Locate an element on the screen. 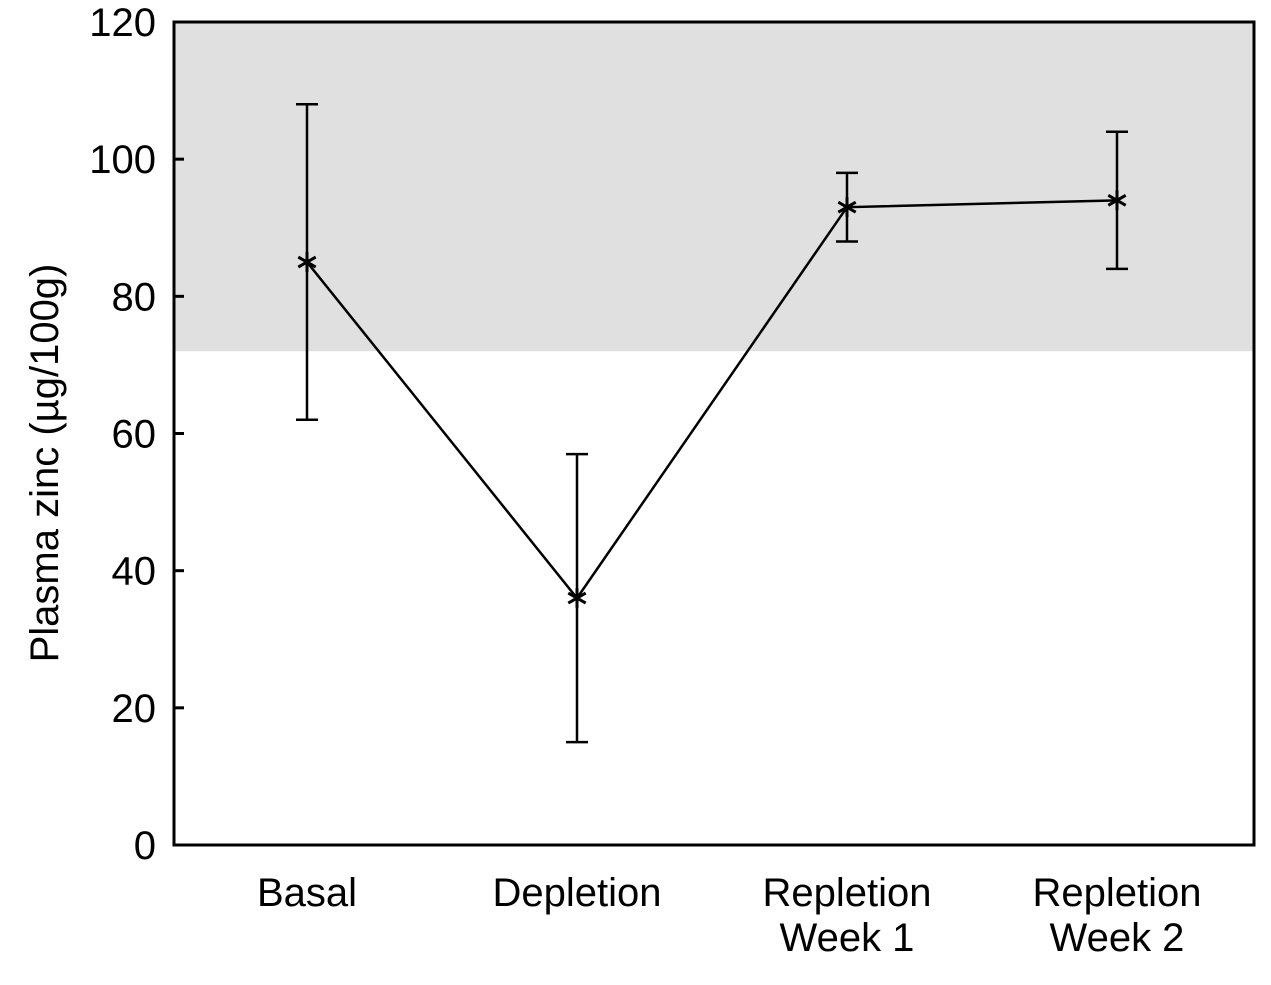 The height and width of the screenshot is (985, 1271). x-category-label-line: Depletion is located at coordinates (576, 893).